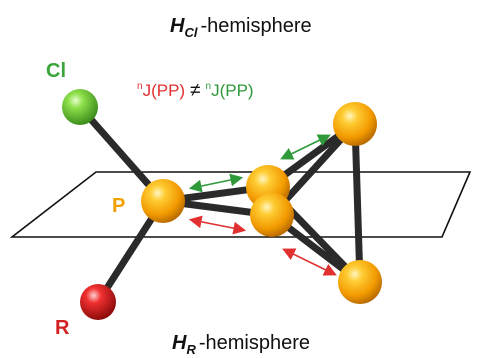 The image size is (482, 358). What do you see at coordinates (80, 107) in the screenshot?
I see `cl-atom` at bounding box center [80, 107].